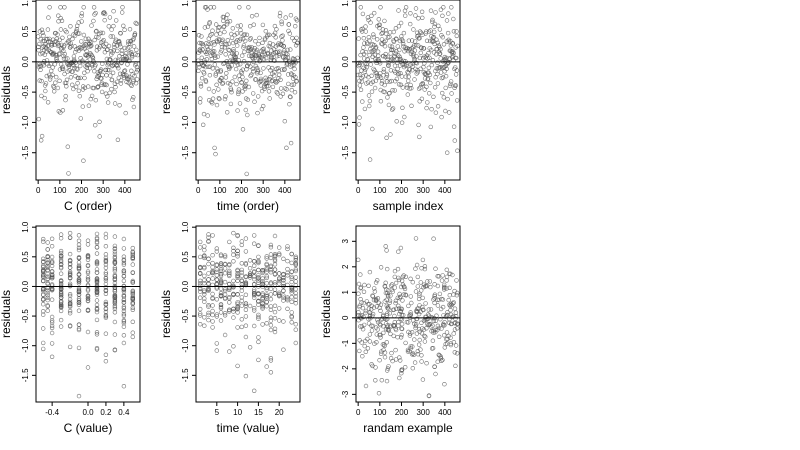 The width and height of the screenshot is (800, 450). I want to click on y-tick-label: 0.5, so click(25, 257).